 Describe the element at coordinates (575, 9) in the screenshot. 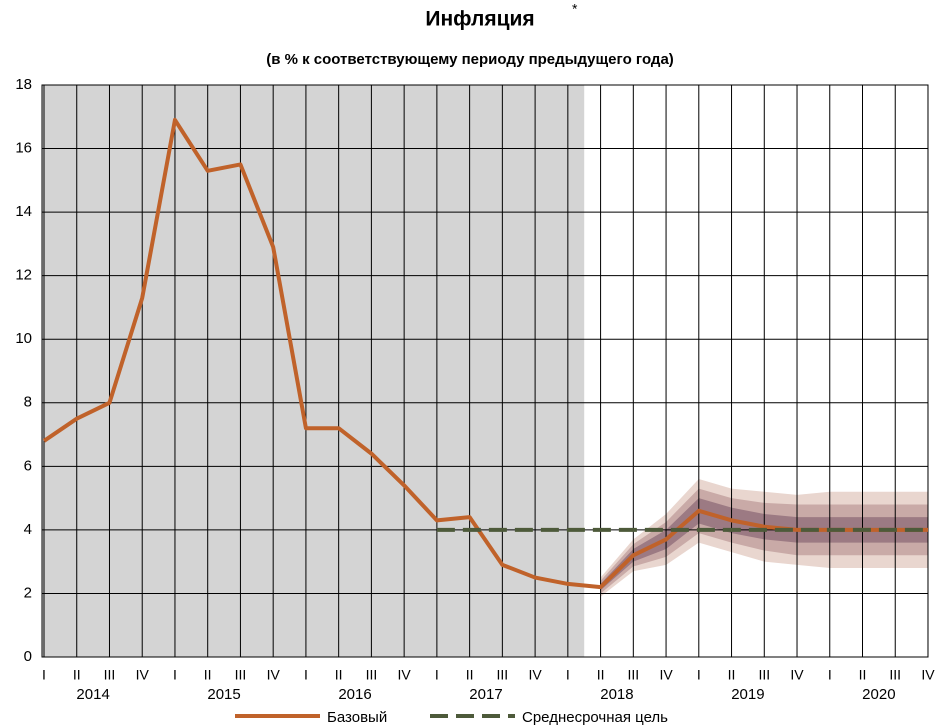

I see `title-note: *` at that location.